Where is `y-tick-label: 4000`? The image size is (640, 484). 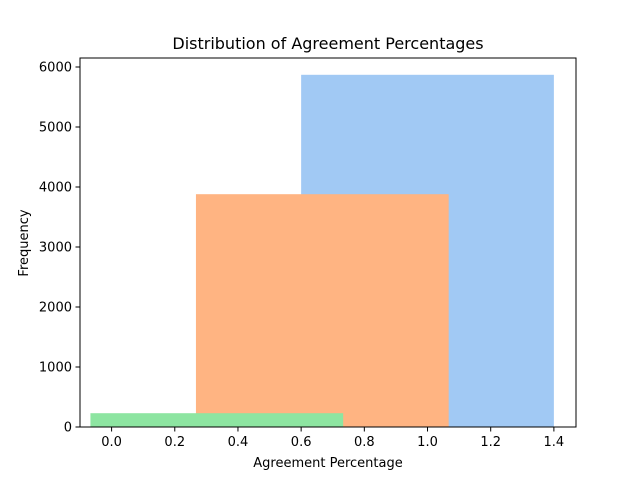 y-tick-label: 4000 is located at coordinates (55, 188).